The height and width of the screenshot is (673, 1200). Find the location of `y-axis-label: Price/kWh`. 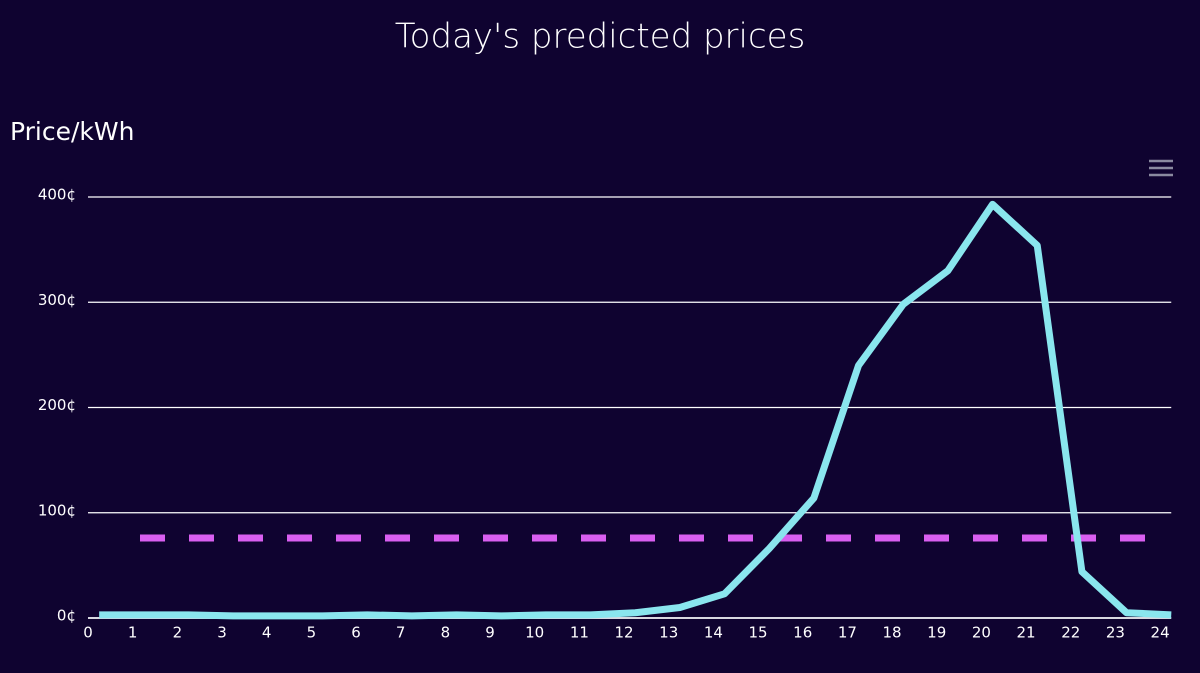

y-axis-label: Price/kWh is located at coordinates (72, 131).